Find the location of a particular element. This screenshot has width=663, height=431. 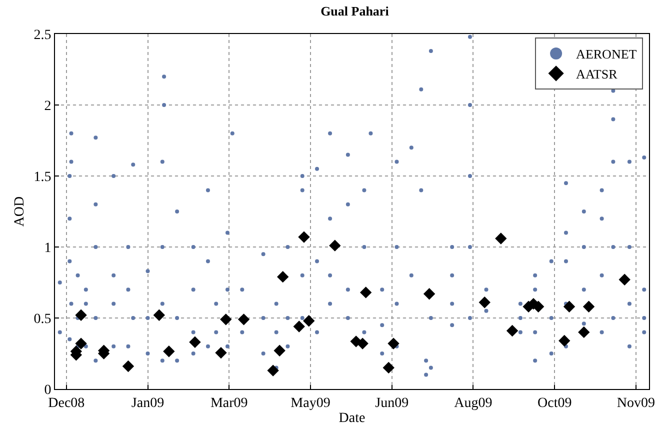

x-tick-label: Mar09 is located at coordinates (229, 403).